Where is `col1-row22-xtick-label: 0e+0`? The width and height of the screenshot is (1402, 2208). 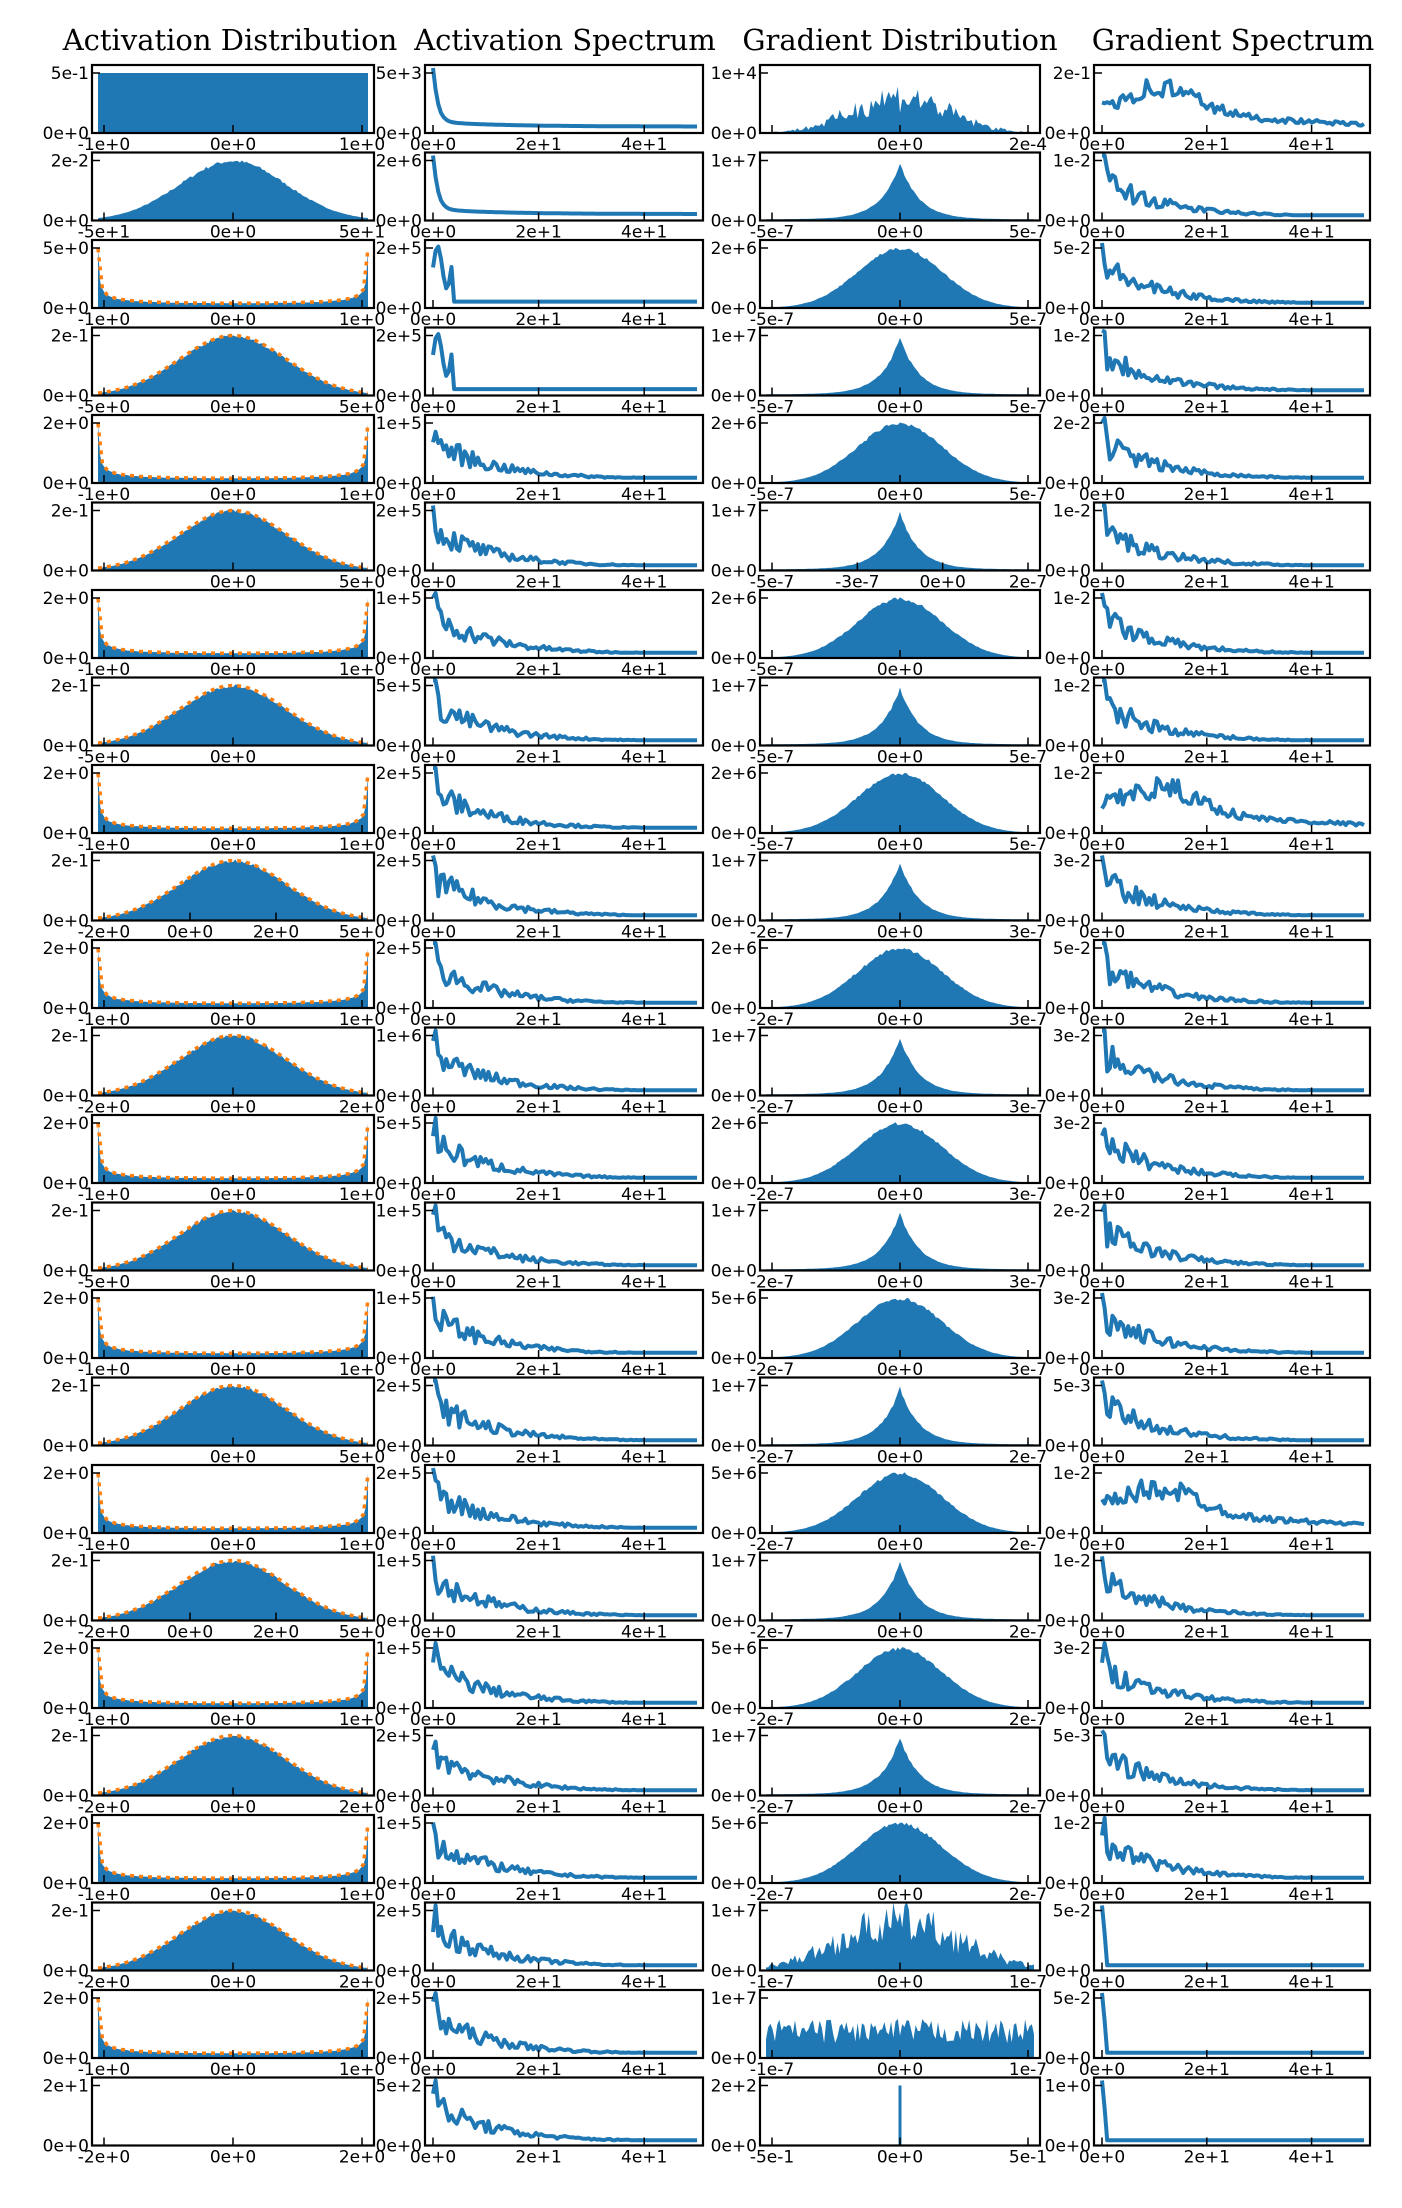 col1-row22-xtick-label: 0e+0 is located at coordinates (433, 2070).